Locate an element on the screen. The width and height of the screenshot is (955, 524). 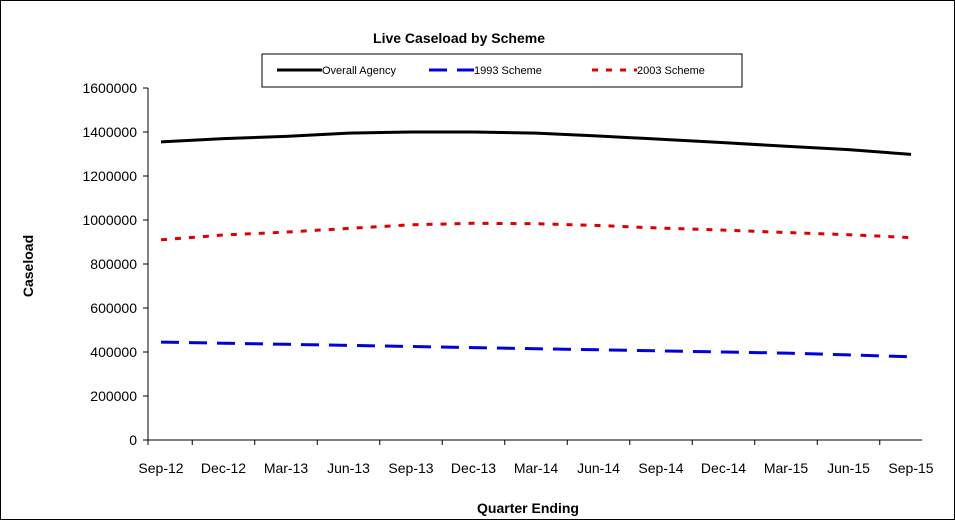
chart-title: Live Caseload by Scheme is located at coordinates (459, 38).